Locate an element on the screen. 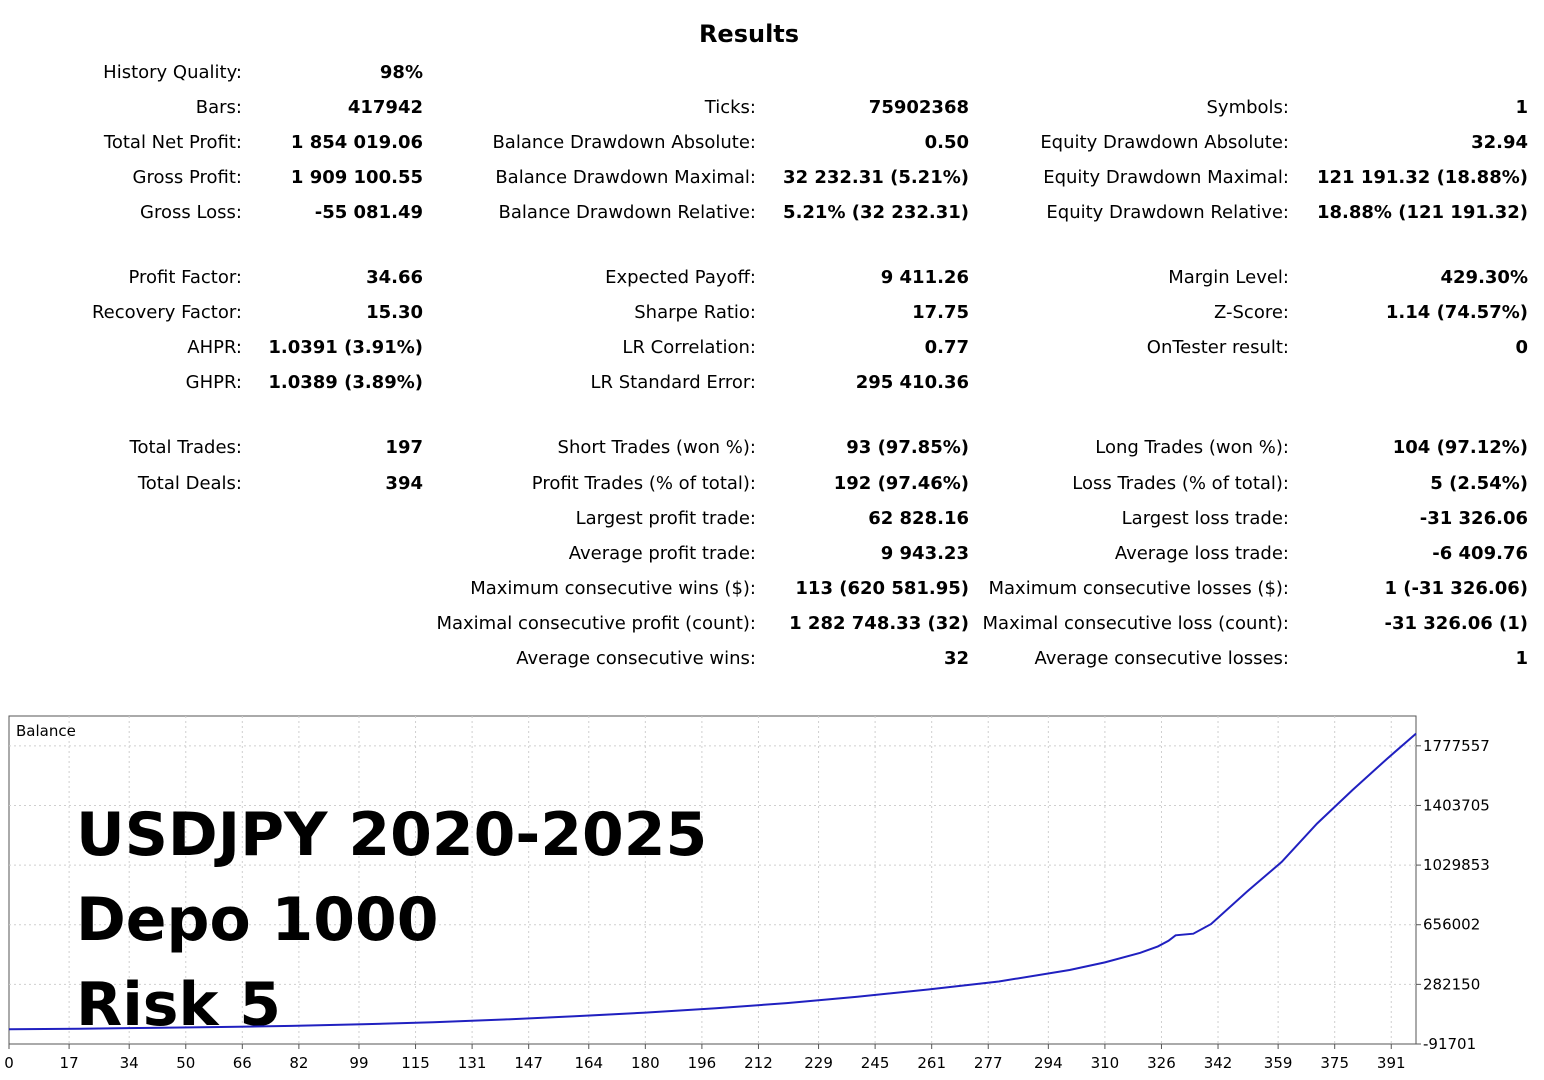 Image resolution: width=1544 pixels, height=1080 pixels. stat-label: Balance Drawdown Maximal: is located at coordinates (625, 177).